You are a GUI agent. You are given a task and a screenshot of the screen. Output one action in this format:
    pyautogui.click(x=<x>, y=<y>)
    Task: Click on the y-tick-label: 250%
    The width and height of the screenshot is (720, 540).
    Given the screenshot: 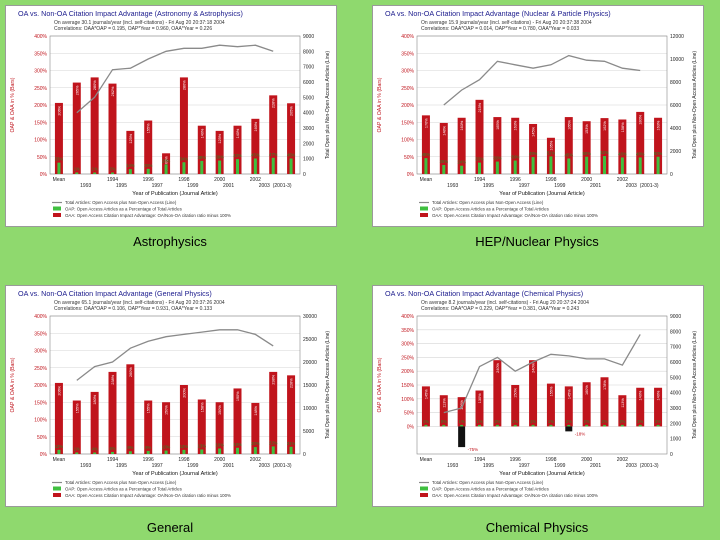 What is the action you would take?
    pyautogui.click(x=40, y=89)
    